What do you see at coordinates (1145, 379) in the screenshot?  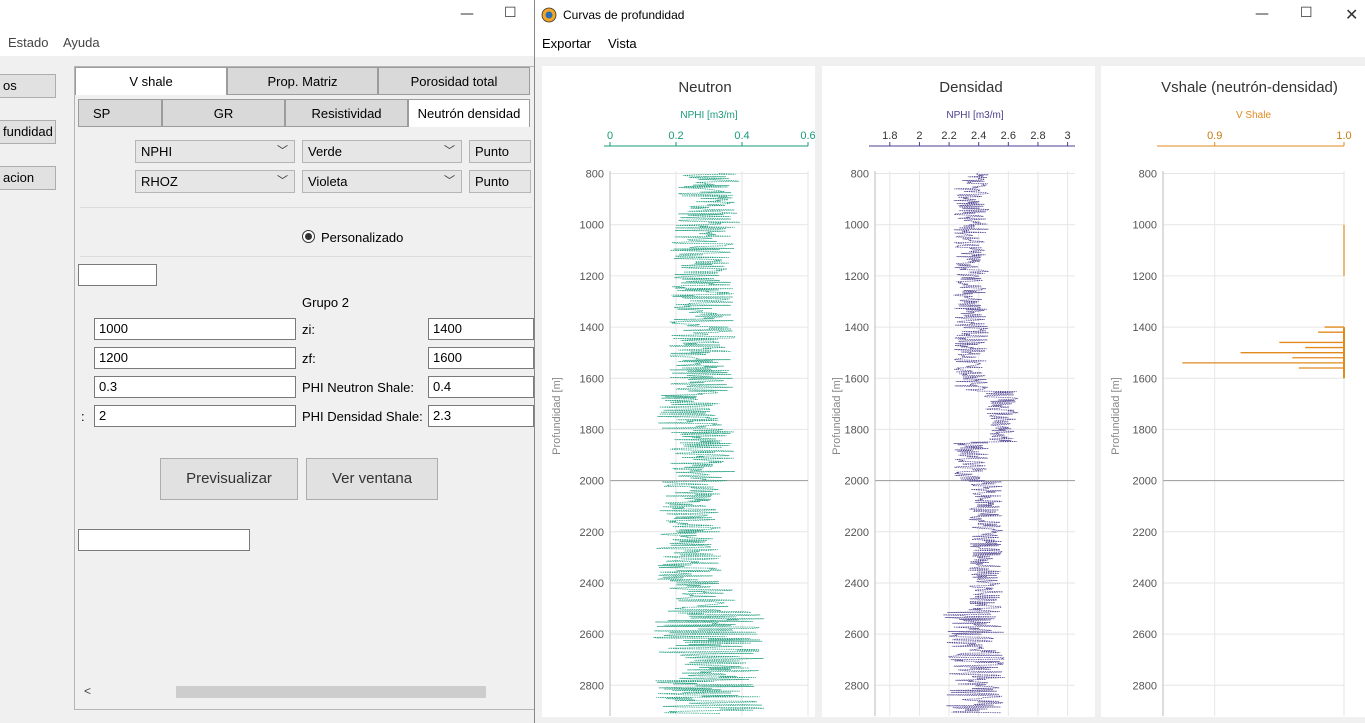 I see `y-tick-label: 1600` at bounding box center [1145, 379].